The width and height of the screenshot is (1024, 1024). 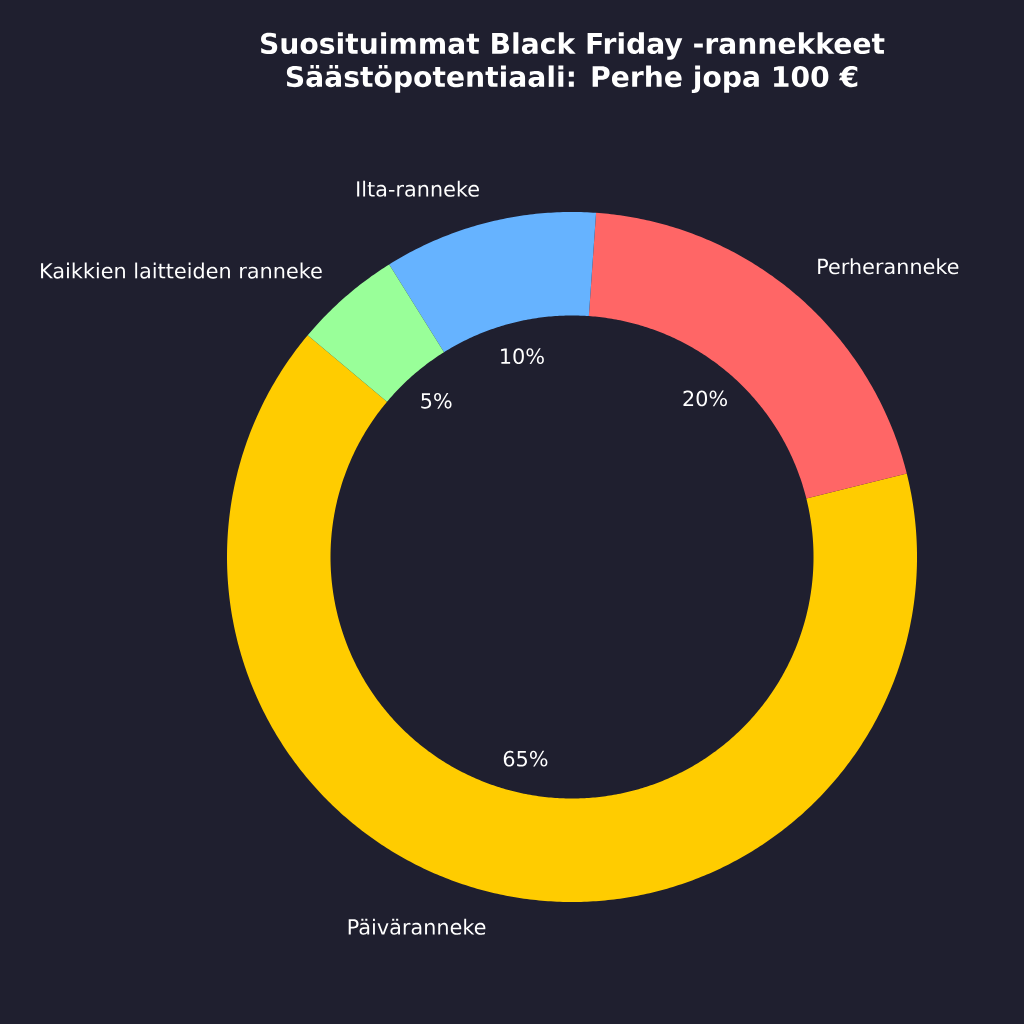 What do you see at coordinates (418, 188) in the screenshot?
I see `slice-label: Ilta-ranneke` at bounding box center [418, 188].